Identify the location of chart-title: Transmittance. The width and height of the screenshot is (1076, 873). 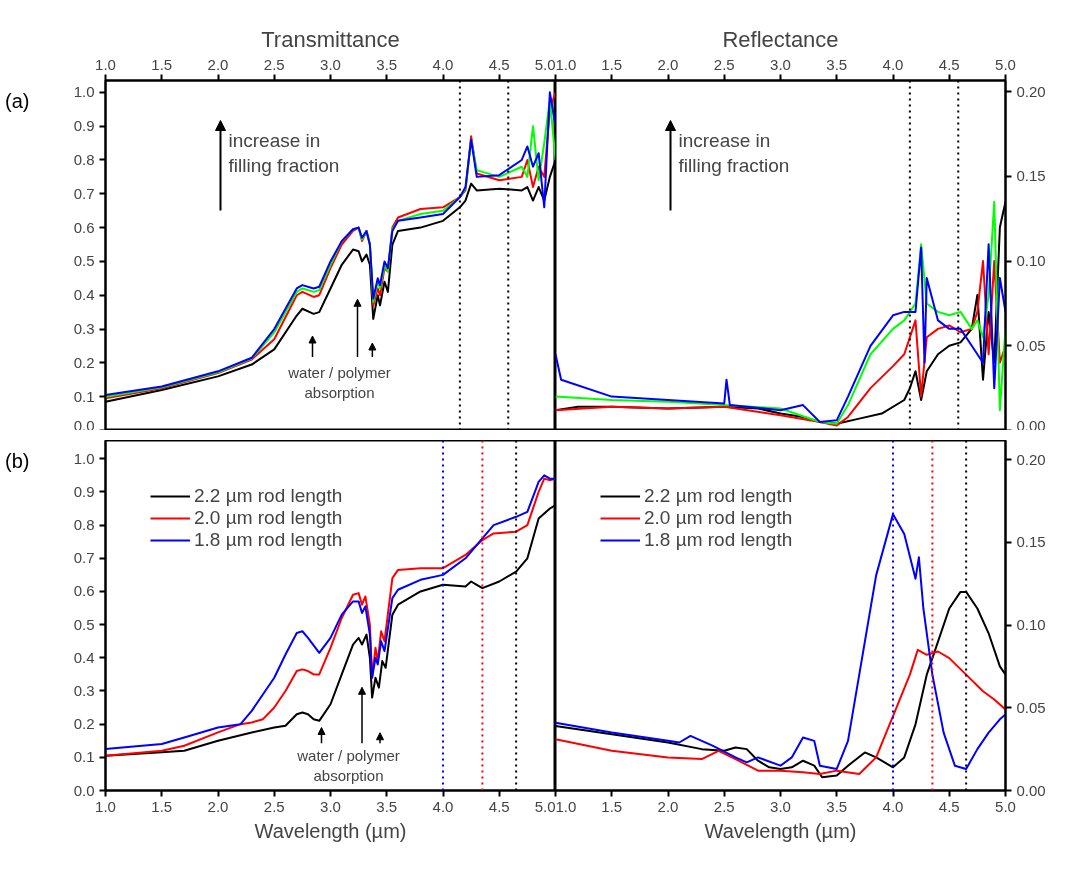
(330, 39).